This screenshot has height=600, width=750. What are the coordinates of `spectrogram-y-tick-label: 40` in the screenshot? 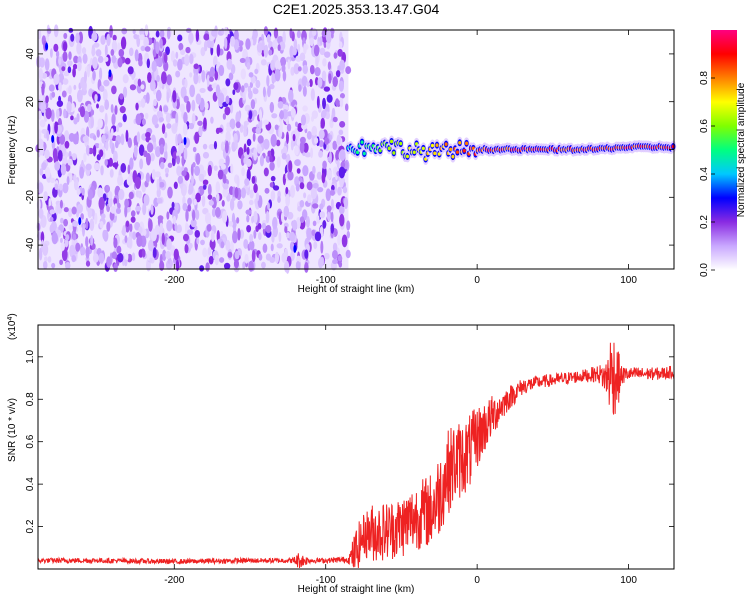 It's located at (30, 54).